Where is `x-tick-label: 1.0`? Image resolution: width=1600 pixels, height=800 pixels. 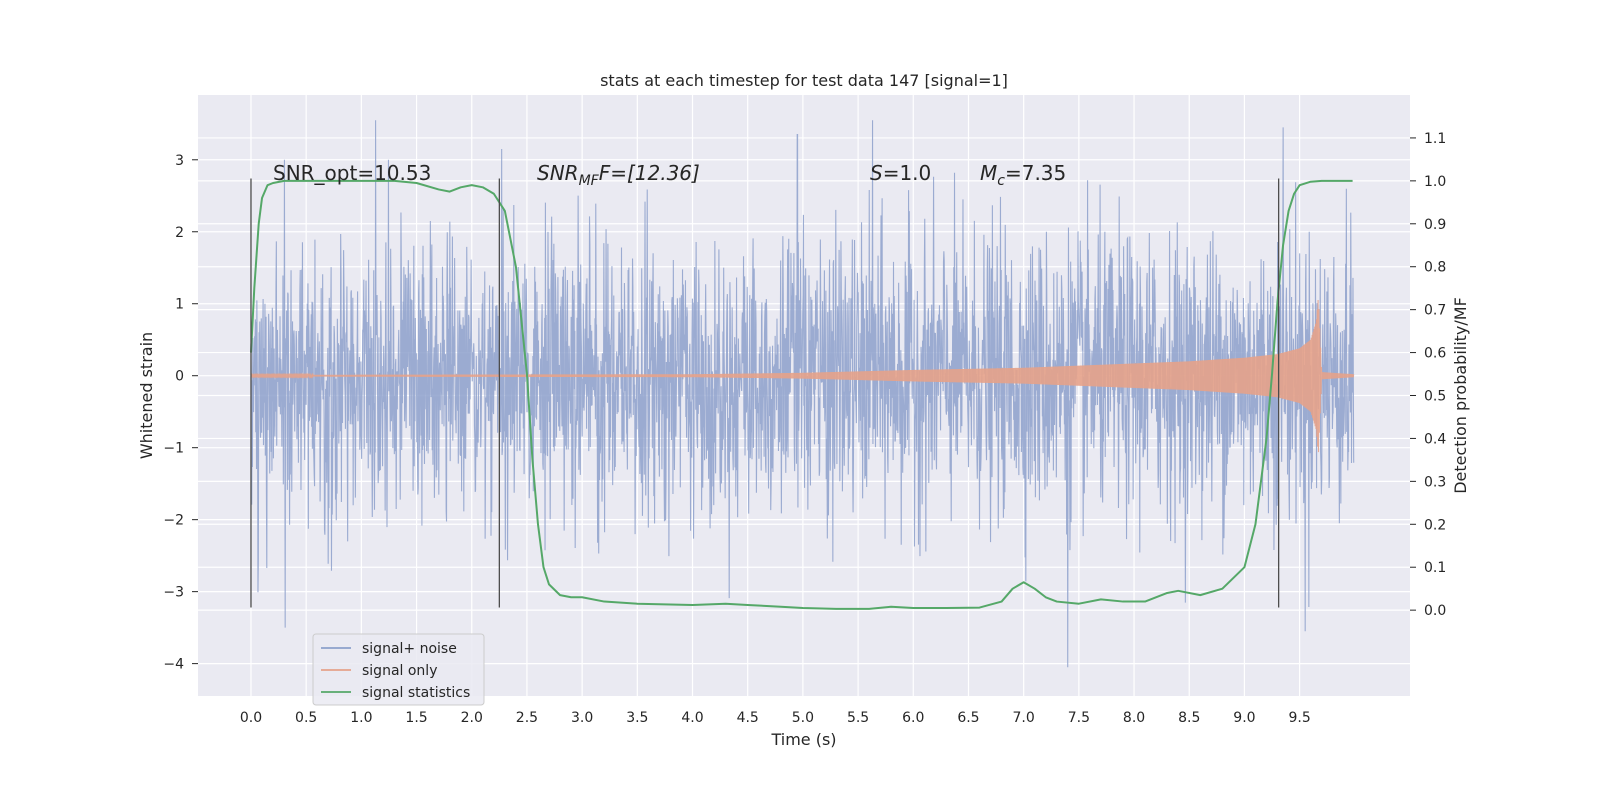 x-tick-label: 1.0 is located at coordinates (361, 718).